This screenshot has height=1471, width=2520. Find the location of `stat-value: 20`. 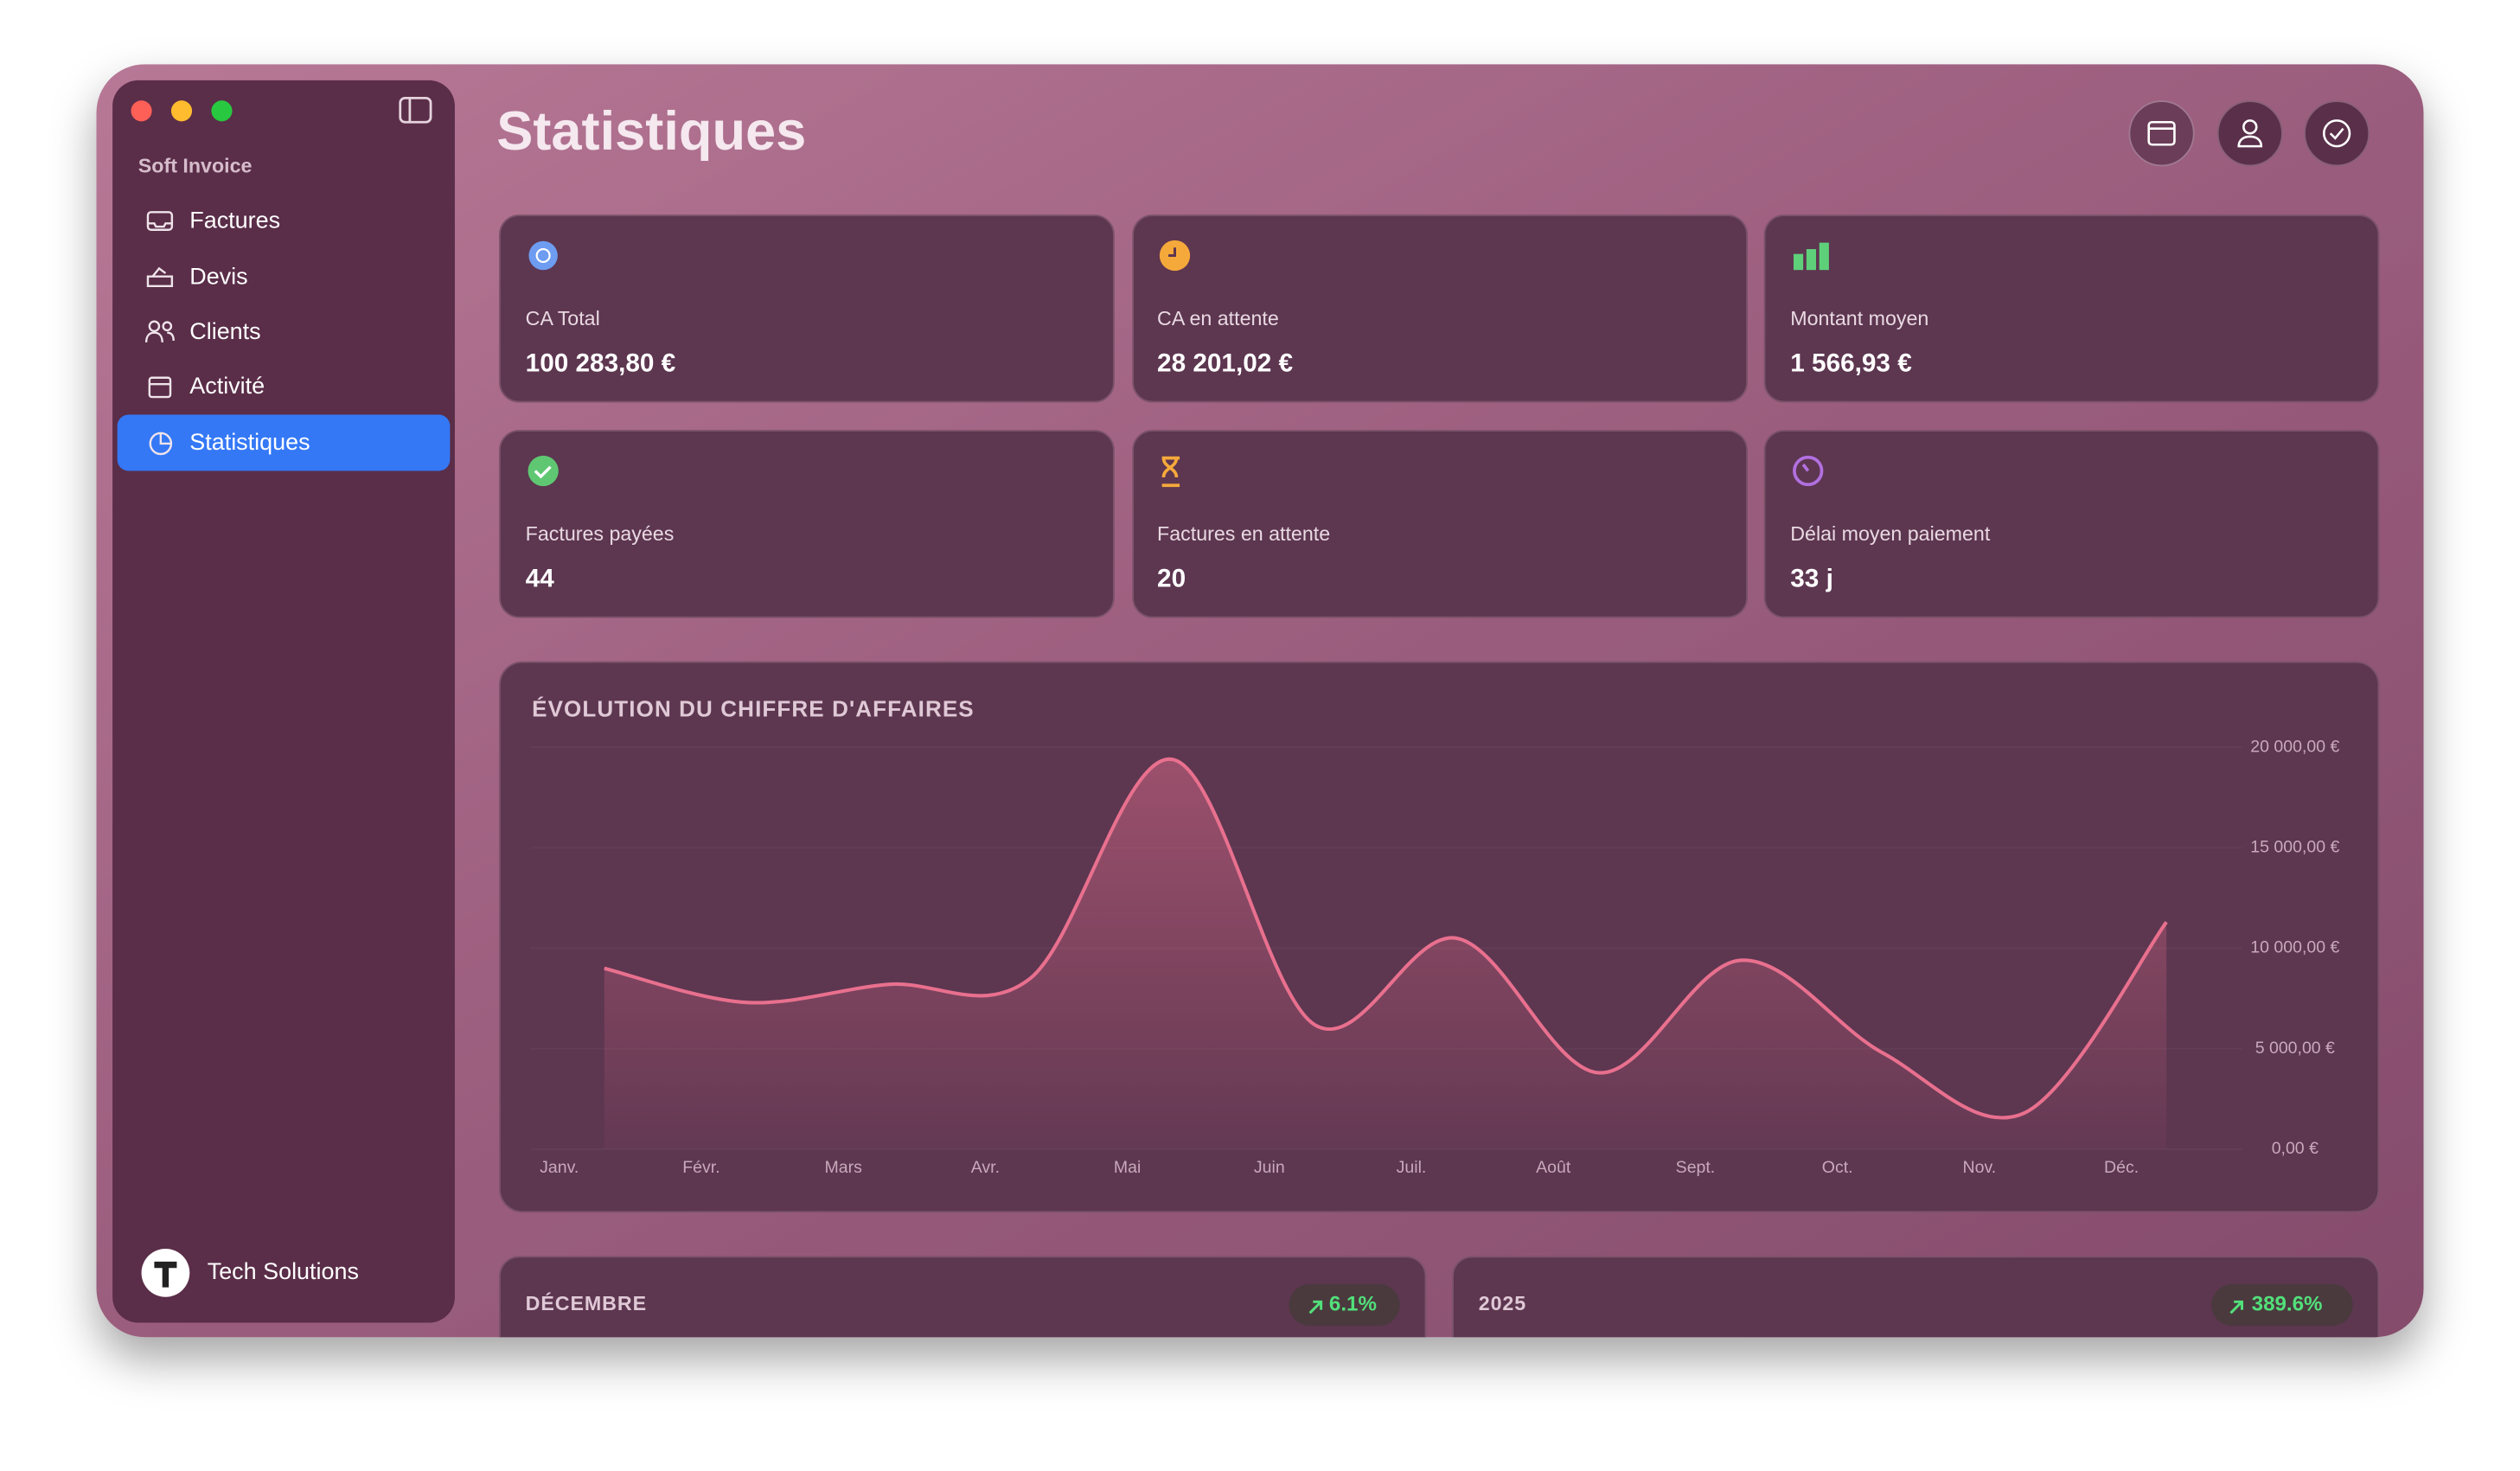

stat-value: 20 is located at coordinates (1172, 579).